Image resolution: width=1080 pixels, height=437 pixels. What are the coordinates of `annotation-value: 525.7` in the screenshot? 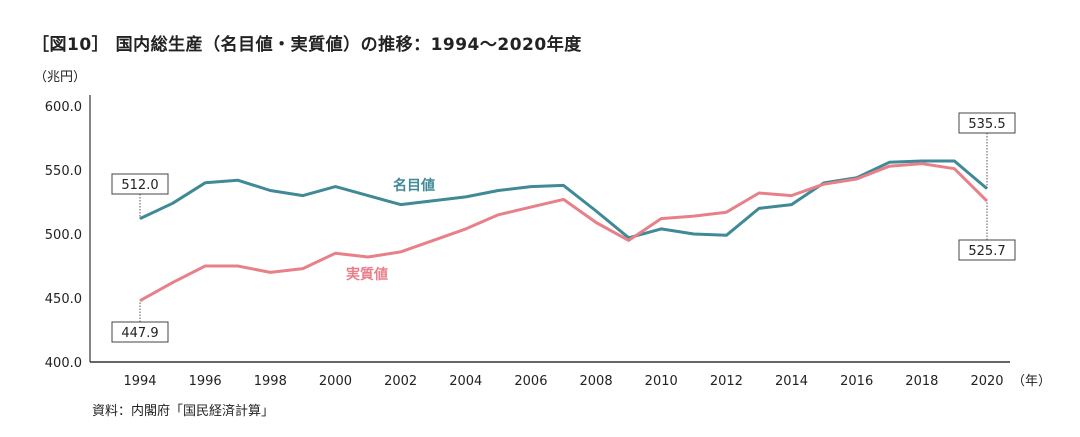 It's located at (986, 251).